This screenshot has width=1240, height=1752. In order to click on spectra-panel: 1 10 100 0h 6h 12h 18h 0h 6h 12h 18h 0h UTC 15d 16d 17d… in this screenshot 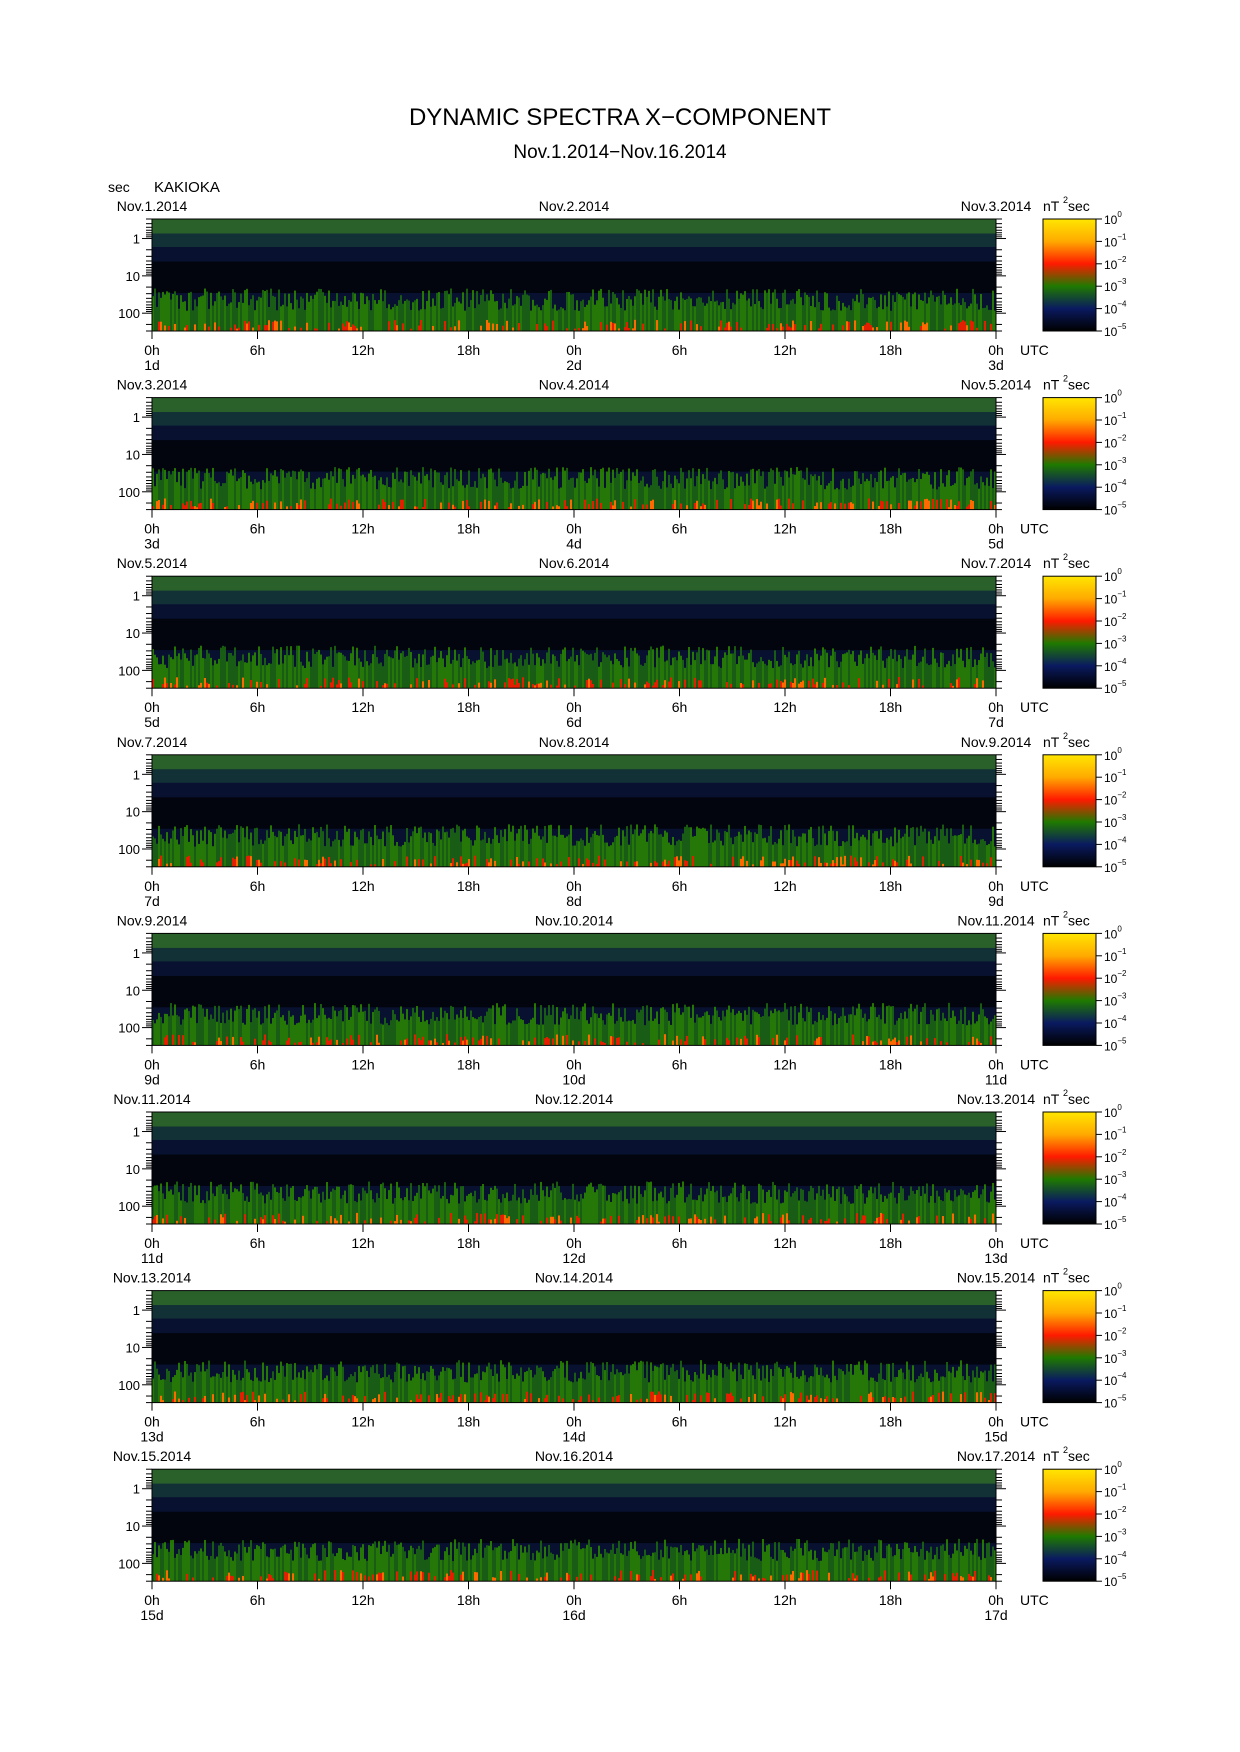, I will do `click(620, 1534)`.